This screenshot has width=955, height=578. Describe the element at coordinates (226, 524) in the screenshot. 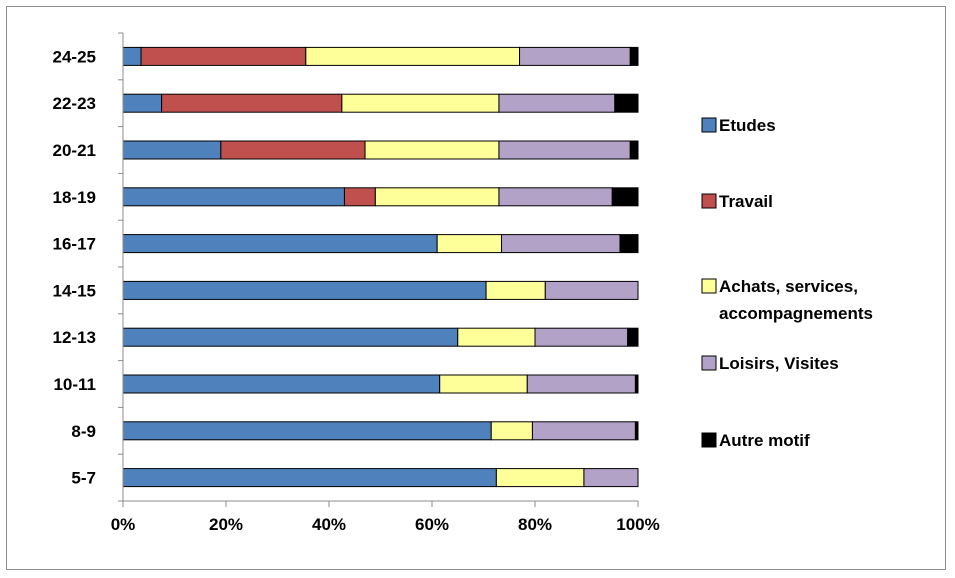

I see `x-tick-label: 20%` at that location.